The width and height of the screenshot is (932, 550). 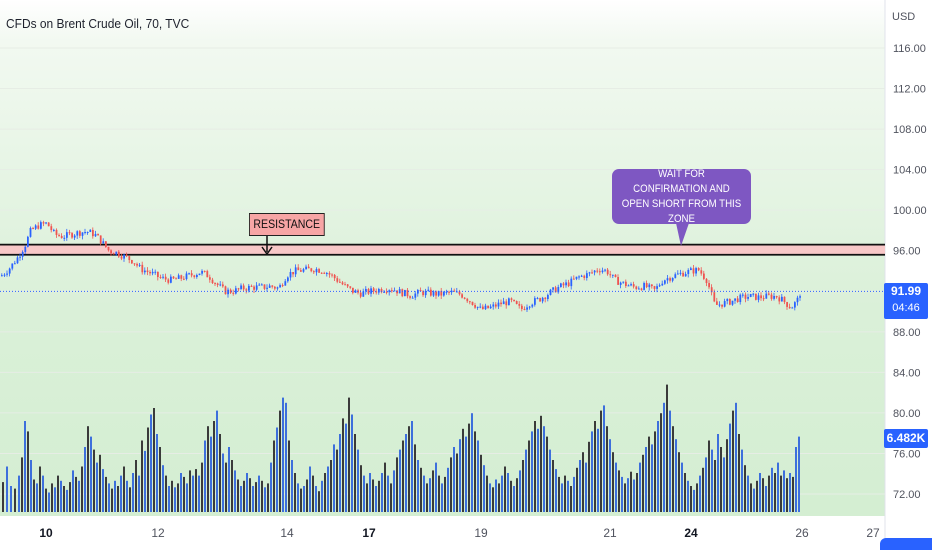 What do you see at coordinates (906, 544) in the screenshot?
I see `tradingview-logo` at bounding box center [906, 544].